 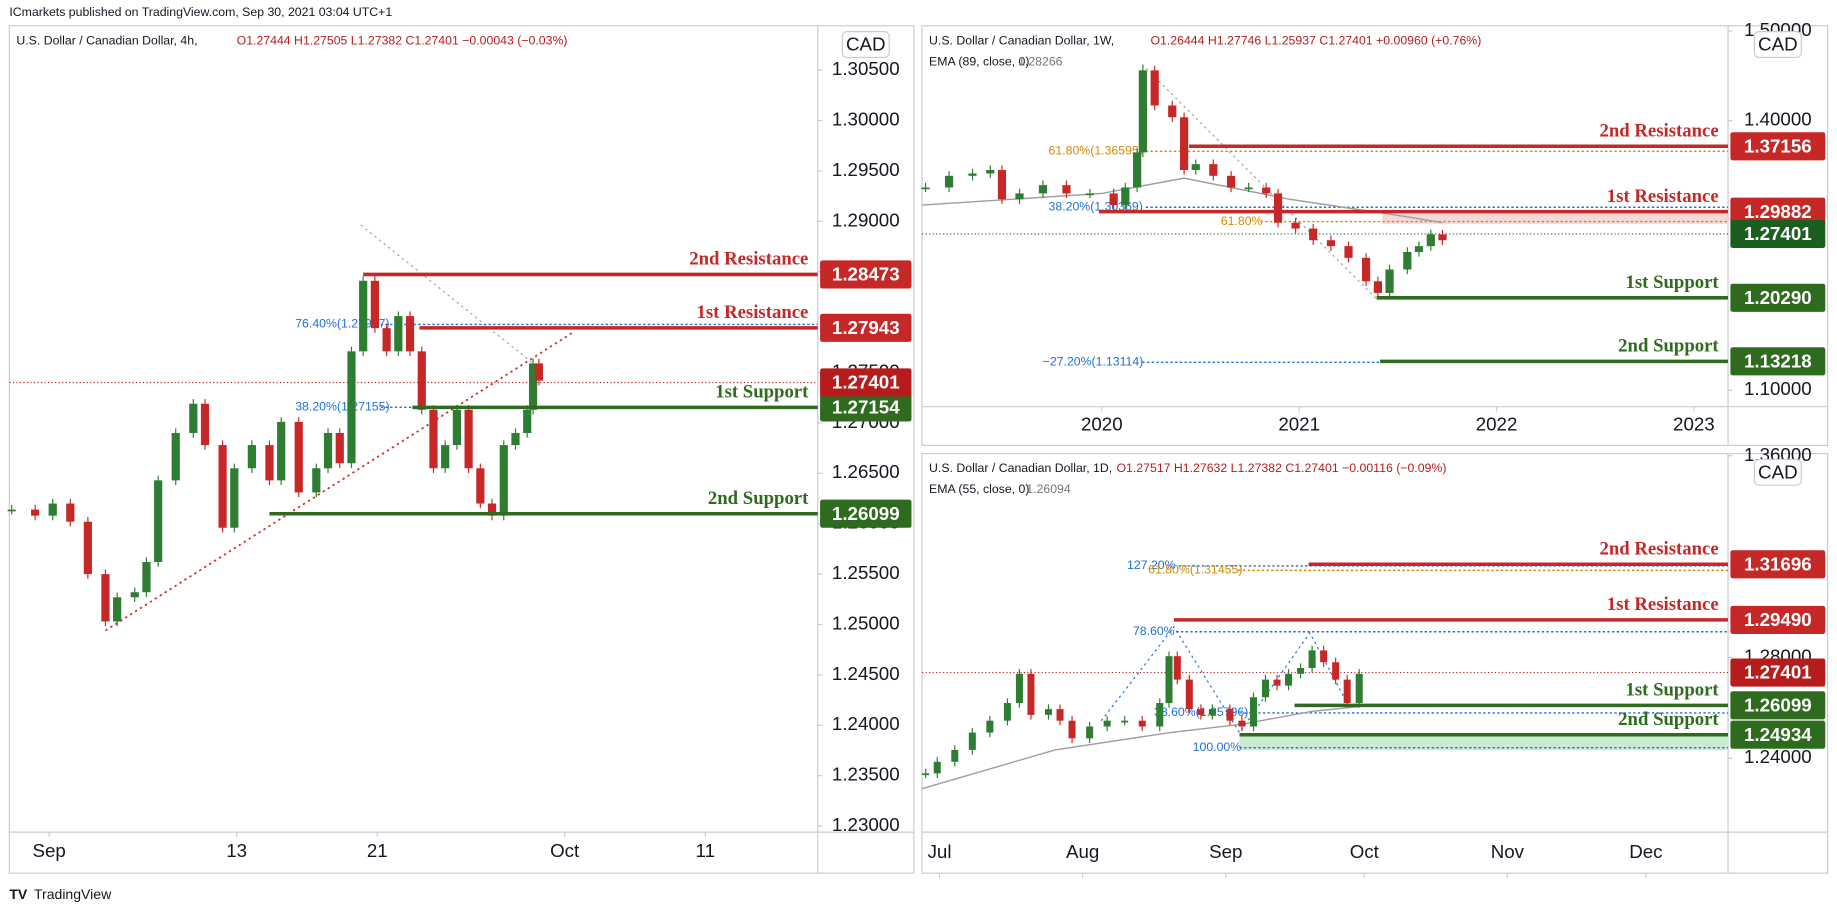 I want to click on fib-label: 38.20%(1.27155), so click(x=342, y=407).